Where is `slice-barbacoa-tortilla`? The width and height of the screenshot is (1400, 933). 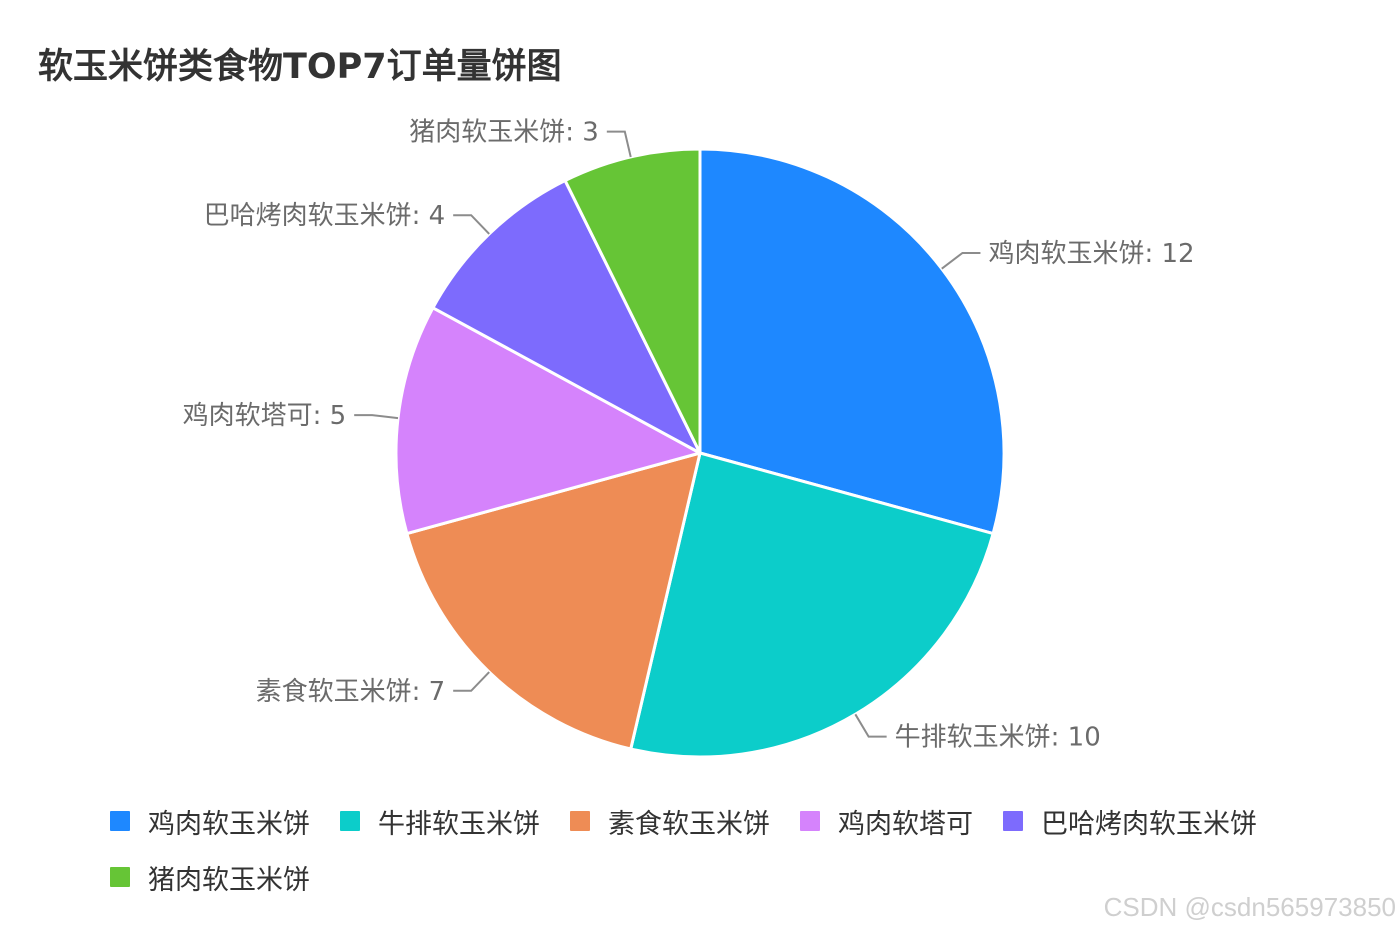 slice-barbacoa-tortilla is located at coordinates (566, 317).